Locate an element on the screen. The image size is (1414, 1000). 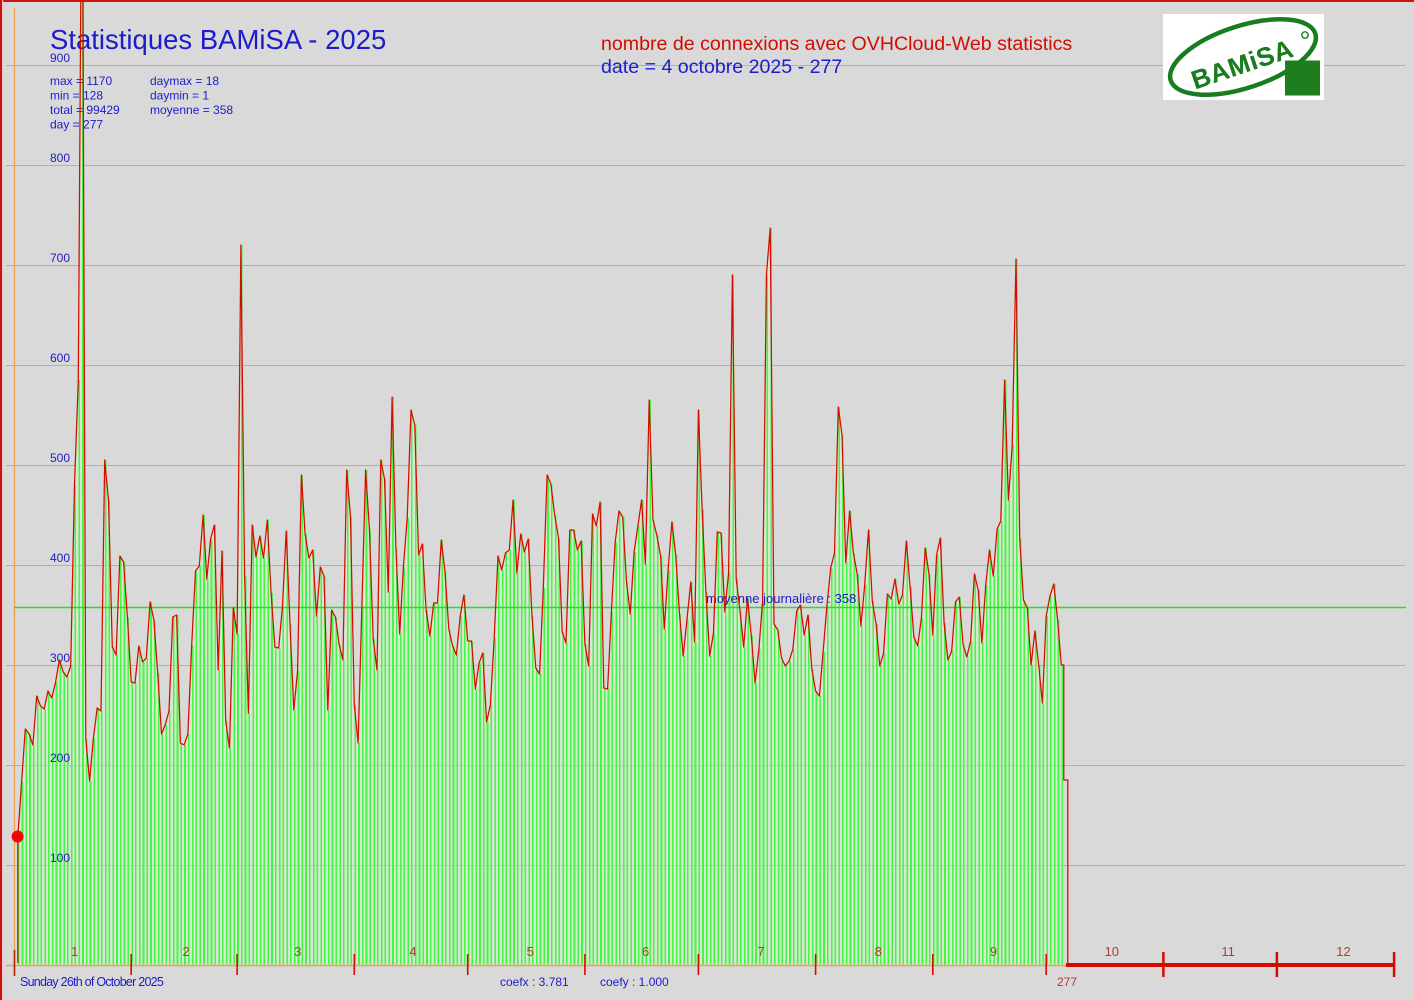
svg-text: 8 is located at coordinates (878, 951).